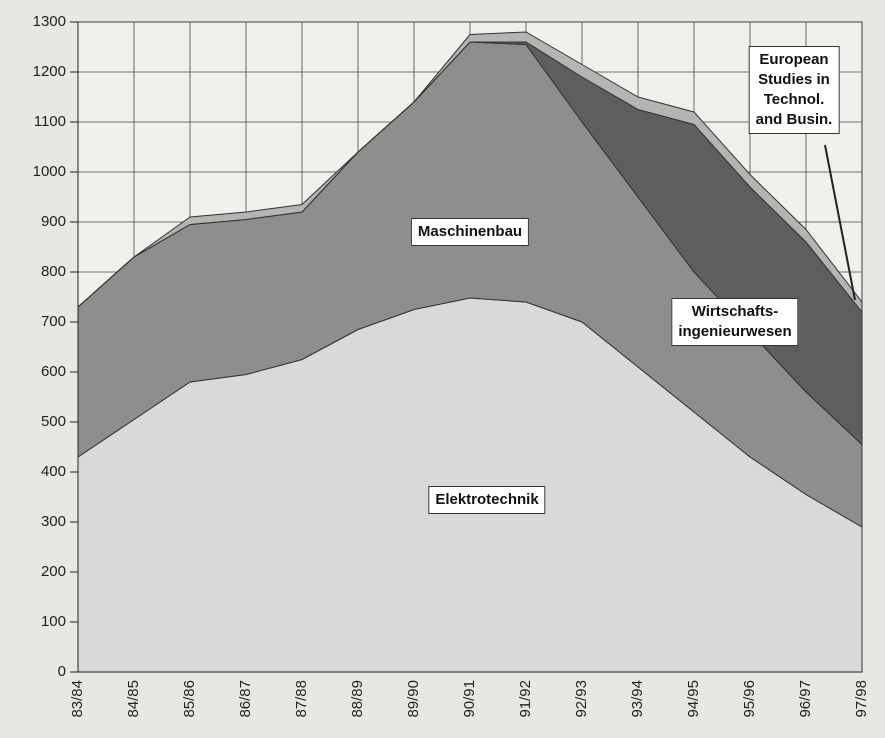  I want to click on y-tick-label: 400, so click(53, 471).